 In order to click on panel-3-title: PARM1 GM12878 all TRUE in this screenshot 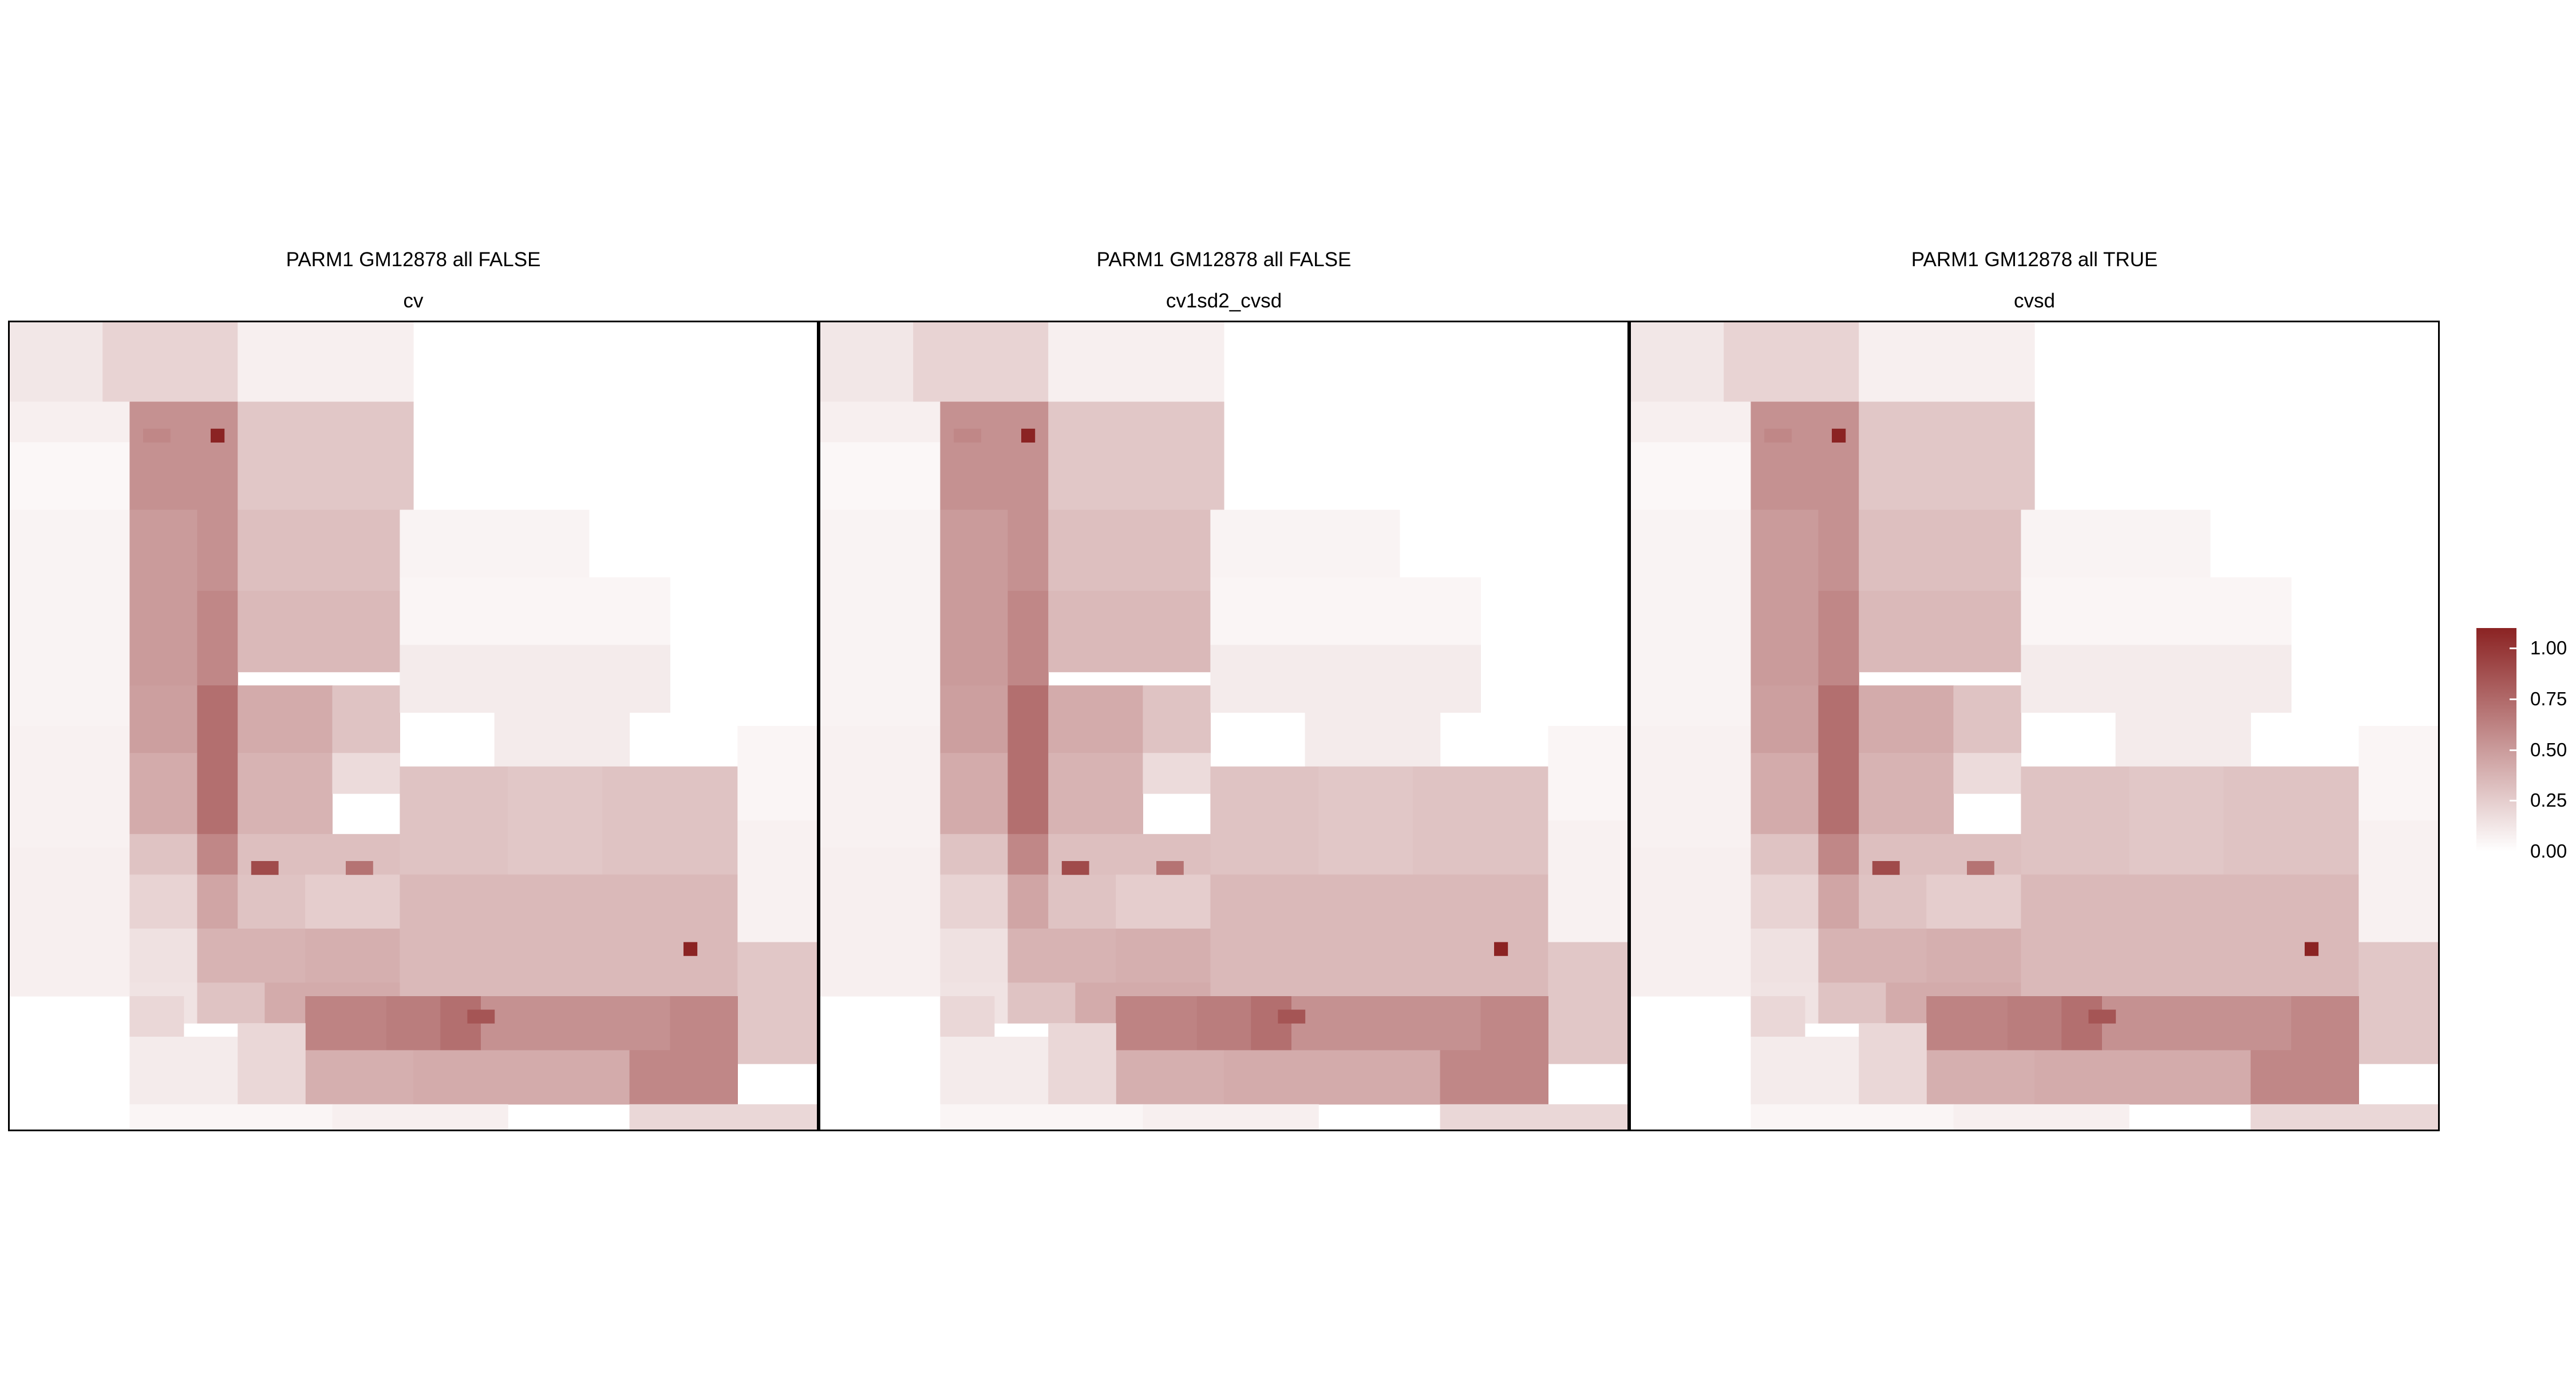, I will do `click(2034, 259)`.